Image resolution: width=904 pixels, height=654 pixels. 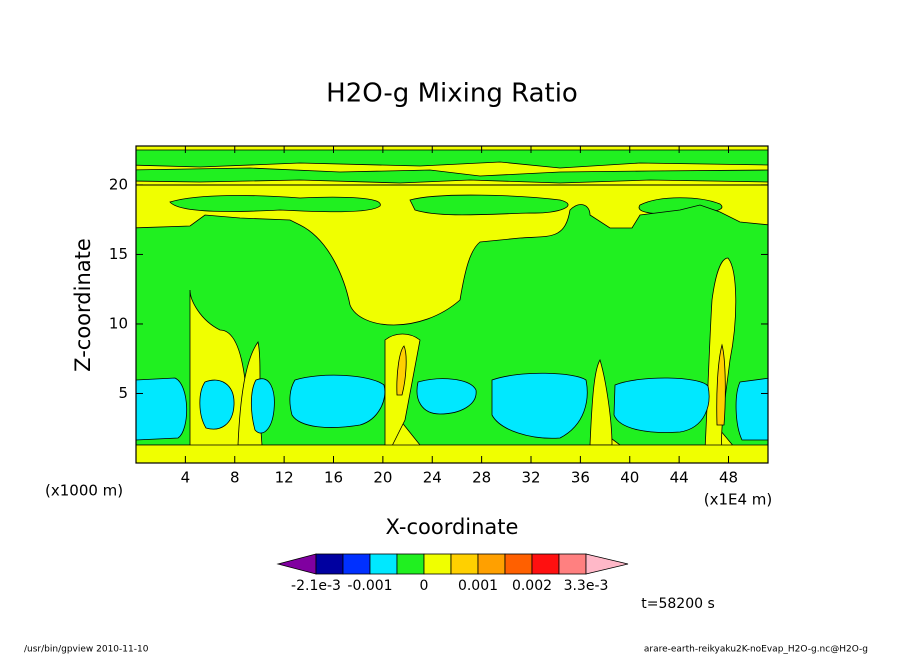 What do you see at coordinates (123, 393) in the screenshot?
I see `y-tick-label: 5` at bounding box center [123, 393].